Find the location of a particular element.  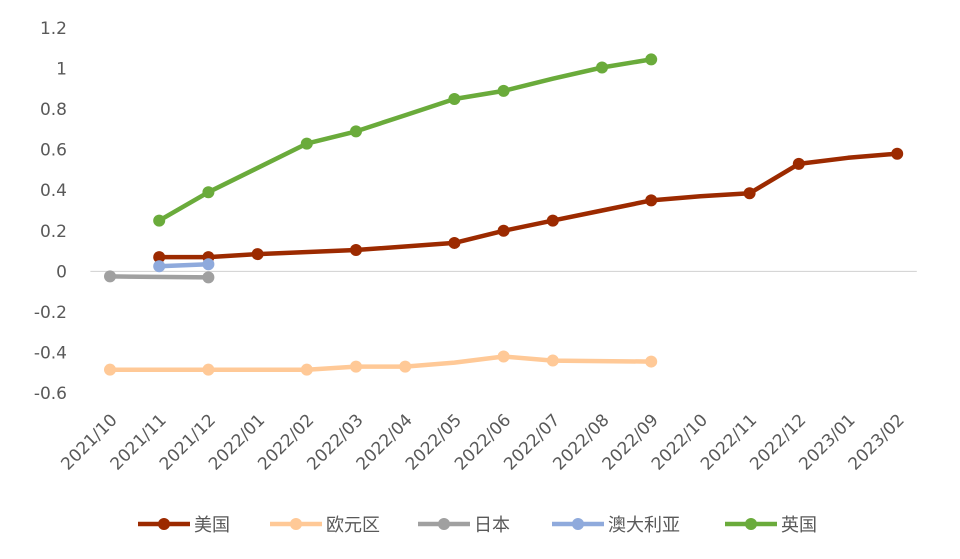

legend: 美国 欧元区 日本 澳大利亚 英国 is located at coordinates (477, 525).